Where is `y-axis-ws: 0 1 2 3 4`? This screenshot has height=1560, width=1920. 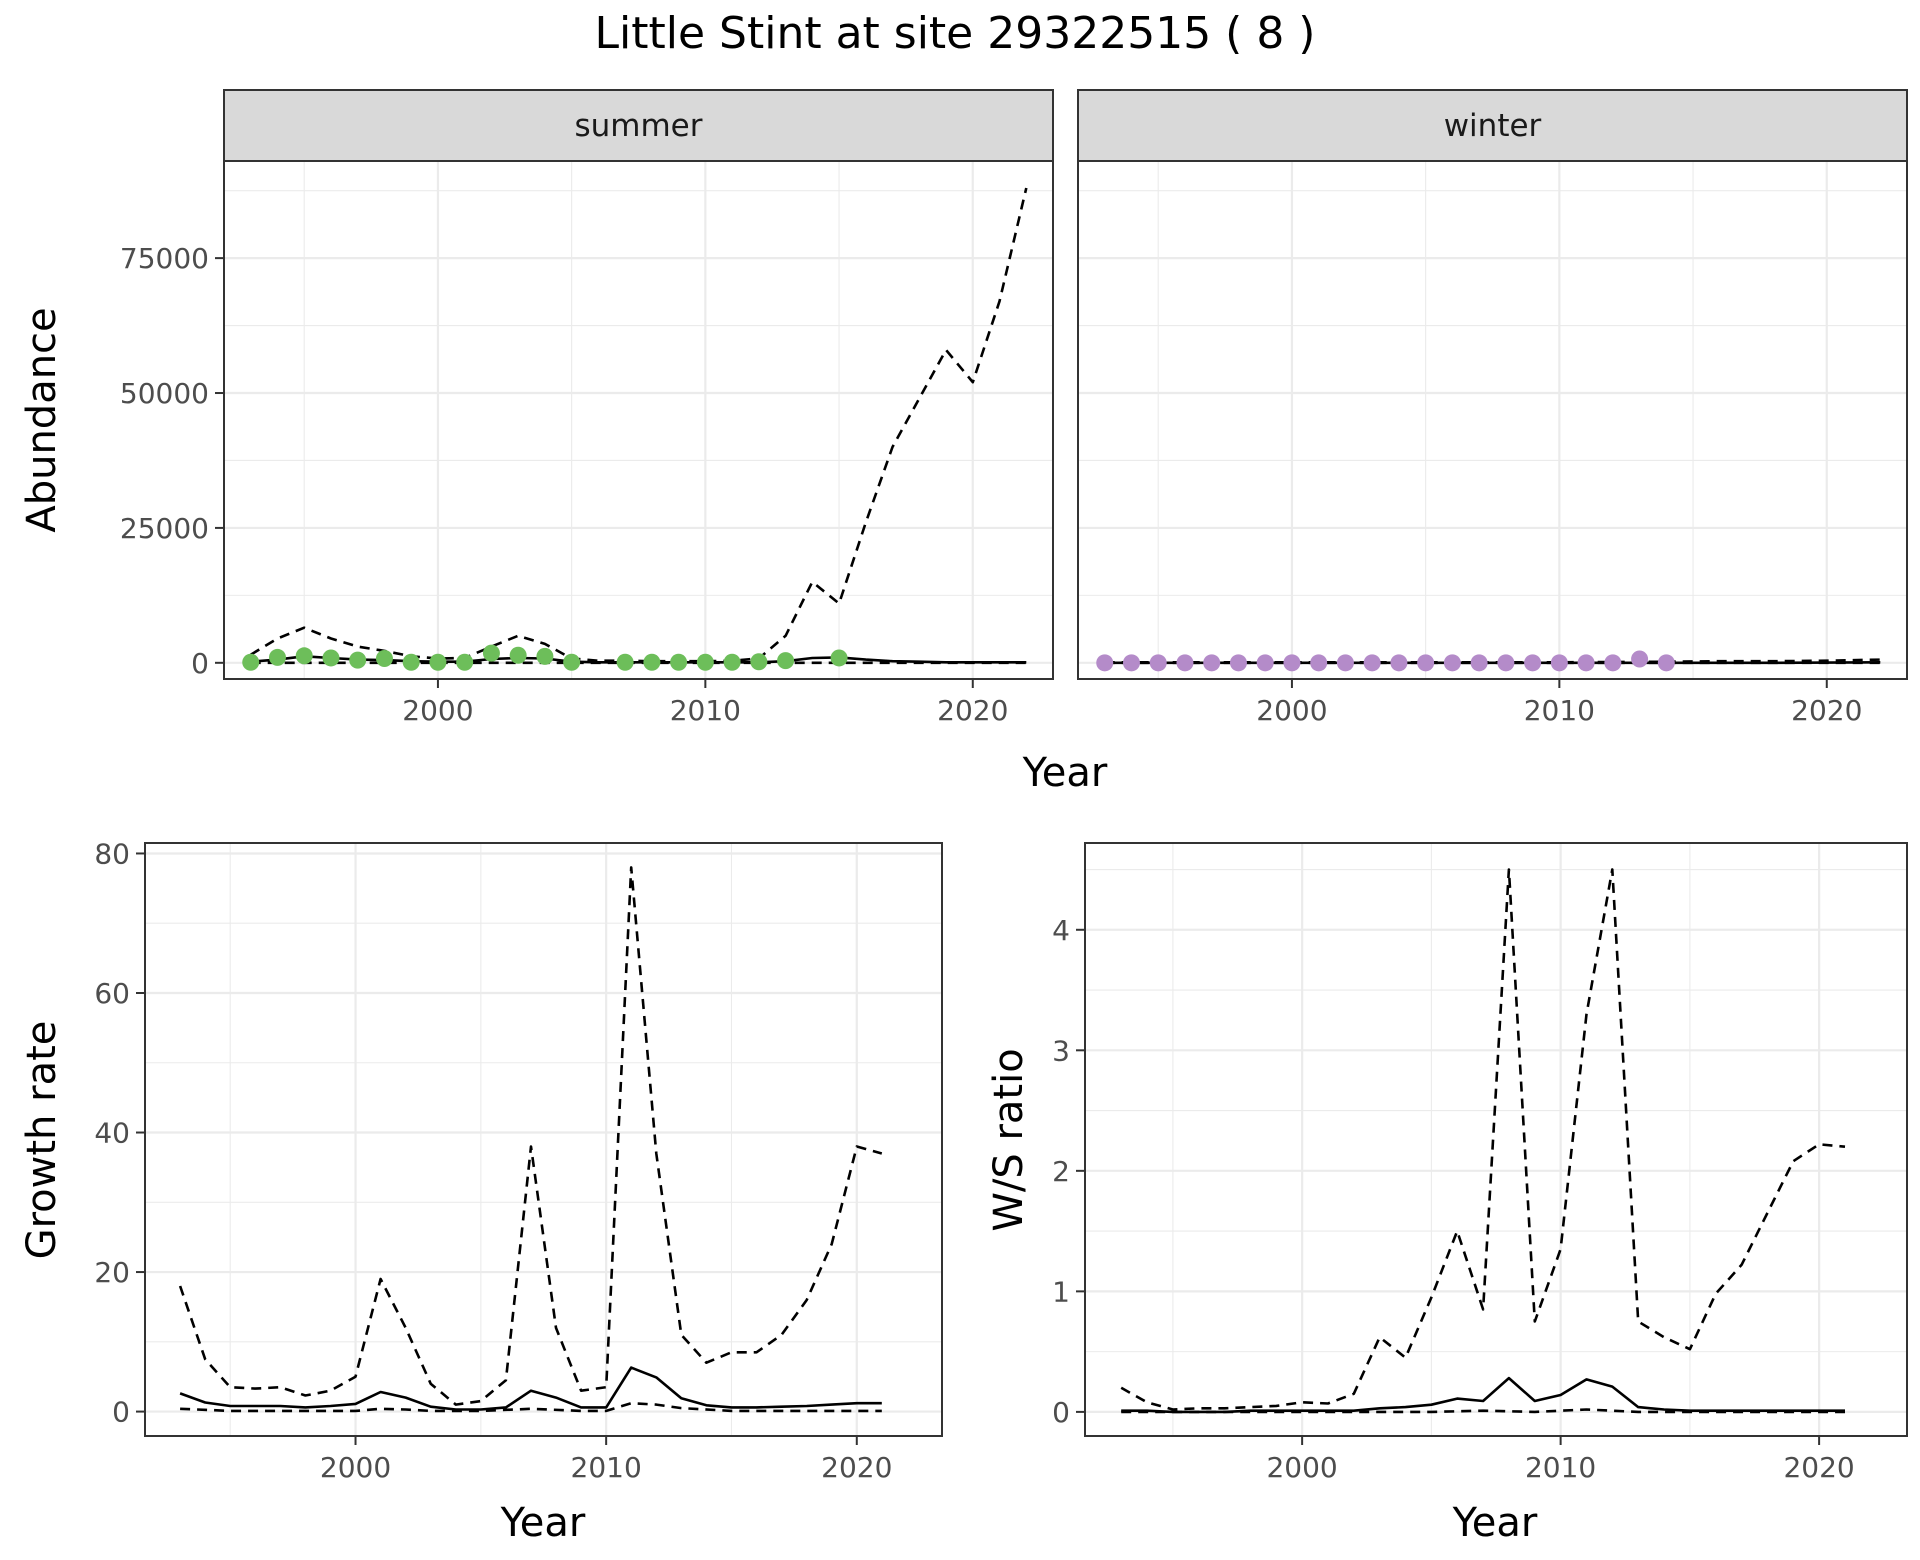
y-axis-ws: 0 1 2 3 4 is located at coordinates (1068, 1171).